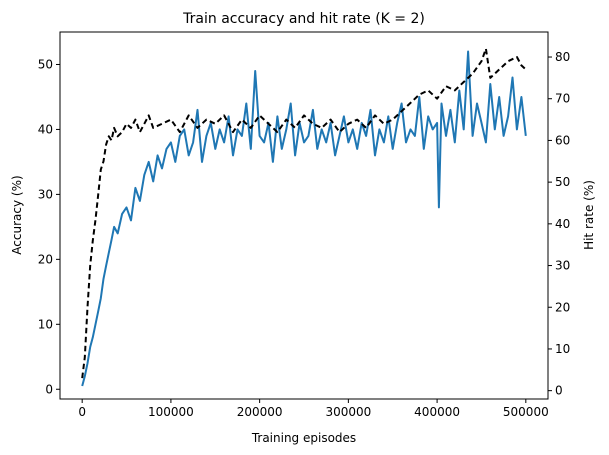 The image size is (609, 455). I want to click on x-tick-label: 100000, so click(171, 412).